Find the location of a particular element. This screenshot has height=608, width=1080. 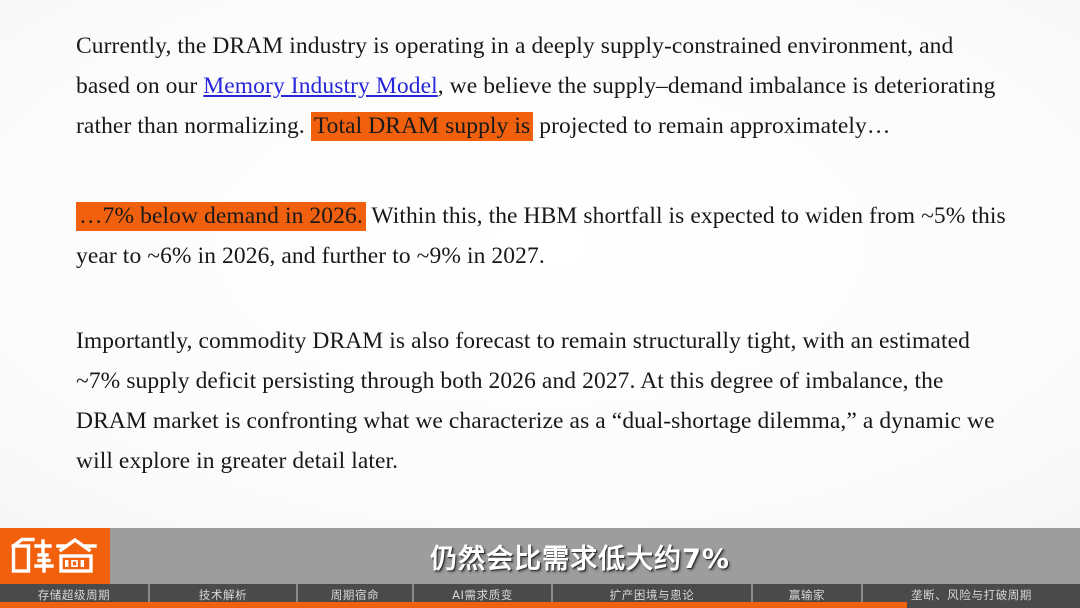

bottom-bar: 仍然会比需求低大约7% is located at coordinates (540, 556).